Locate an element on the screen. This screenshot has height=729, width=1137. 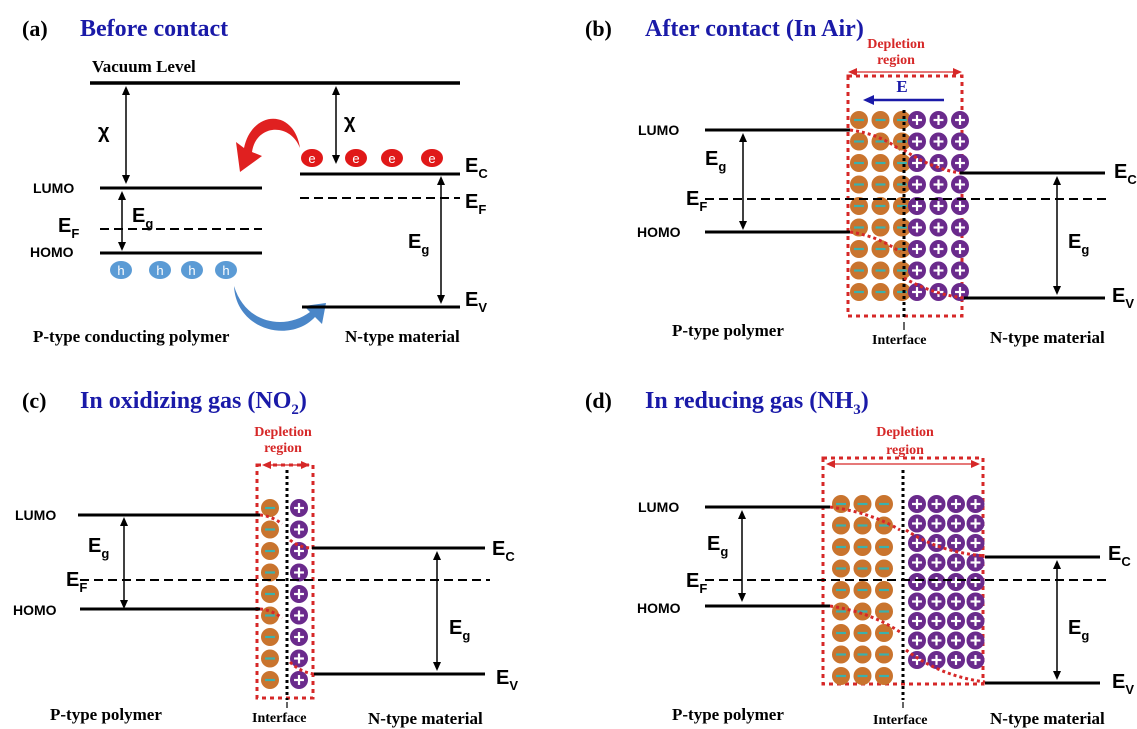
eg-label-left-d: Eg is located at coordinates (717, 546).